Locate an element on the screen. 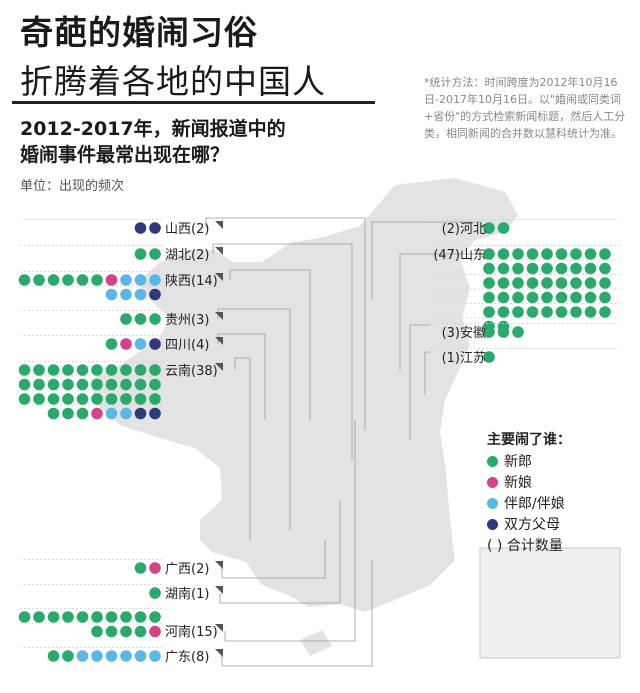 This screenshot has width=640, height=693. corner-mark-贵州 is located at coordinates (219, 316).